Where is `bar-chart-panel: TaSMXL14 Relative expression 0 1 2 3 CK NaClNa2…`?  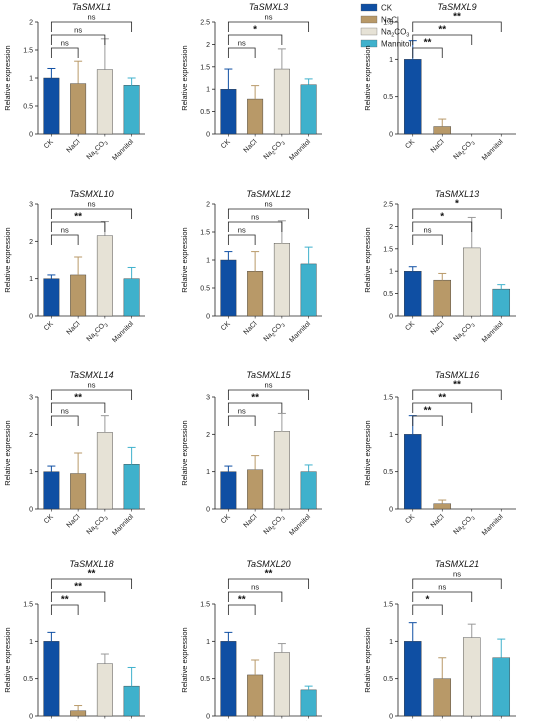
bar-chart-panel: TaSMXL14 Relative expression 0 1 2 3 CK NaClNa2… is located at coordinates (74, 453).